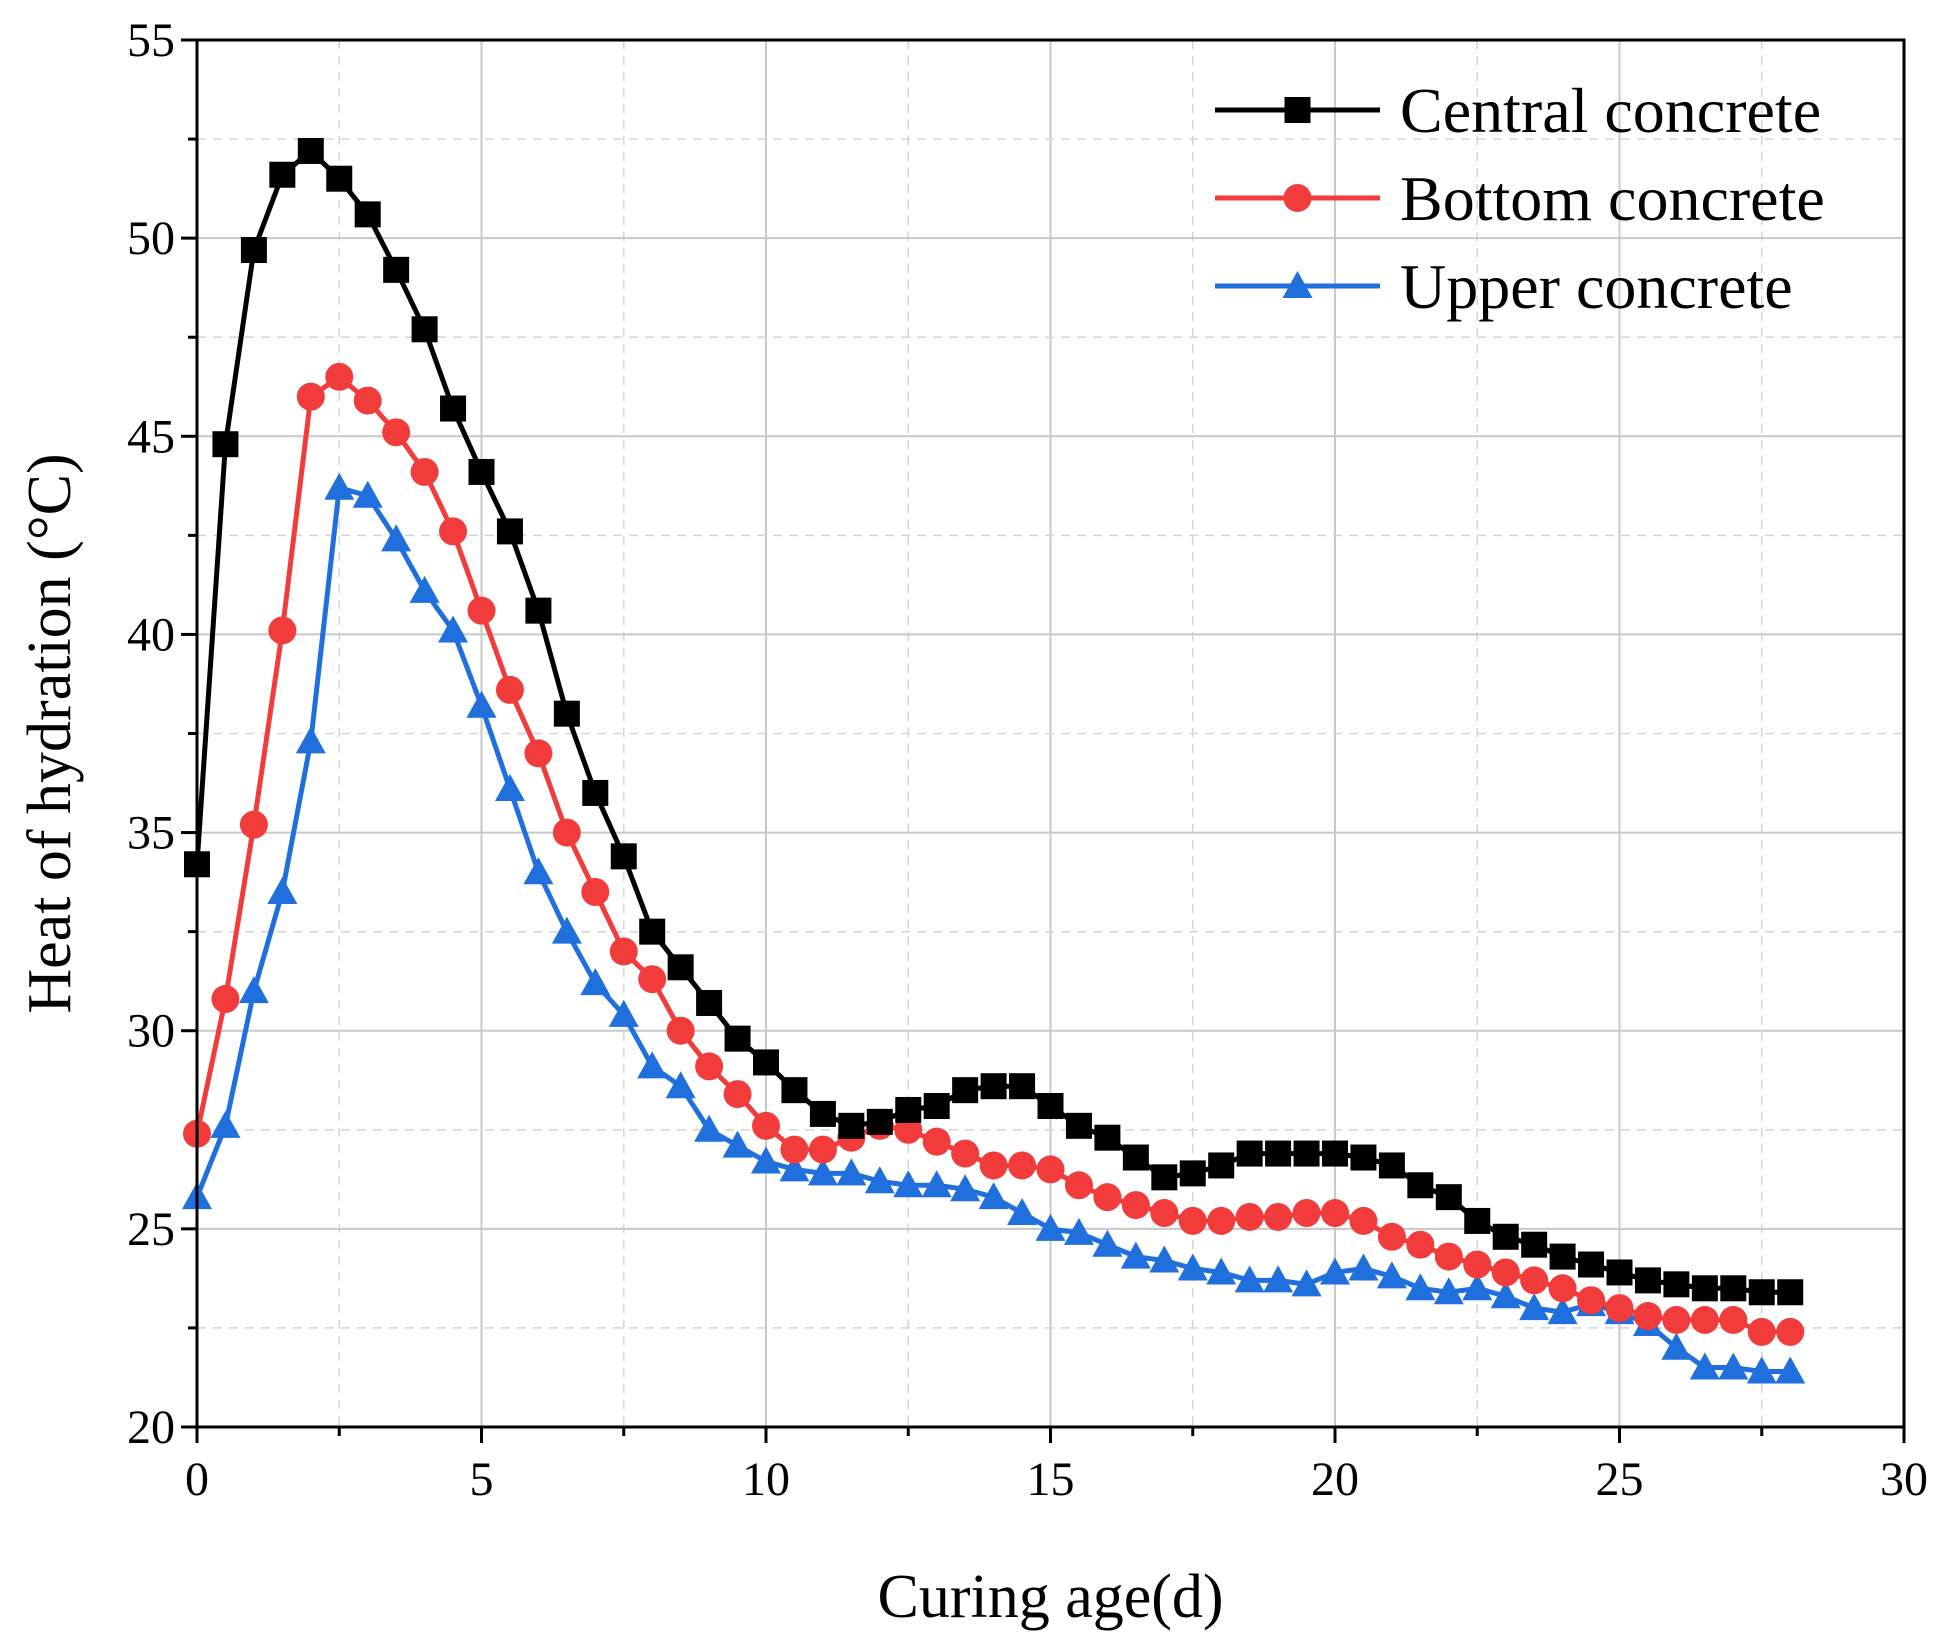 Image resolution: width=1939 pixels, height=1637 pixels. I want to click on y-tick-label: 50, so click(151, 238).